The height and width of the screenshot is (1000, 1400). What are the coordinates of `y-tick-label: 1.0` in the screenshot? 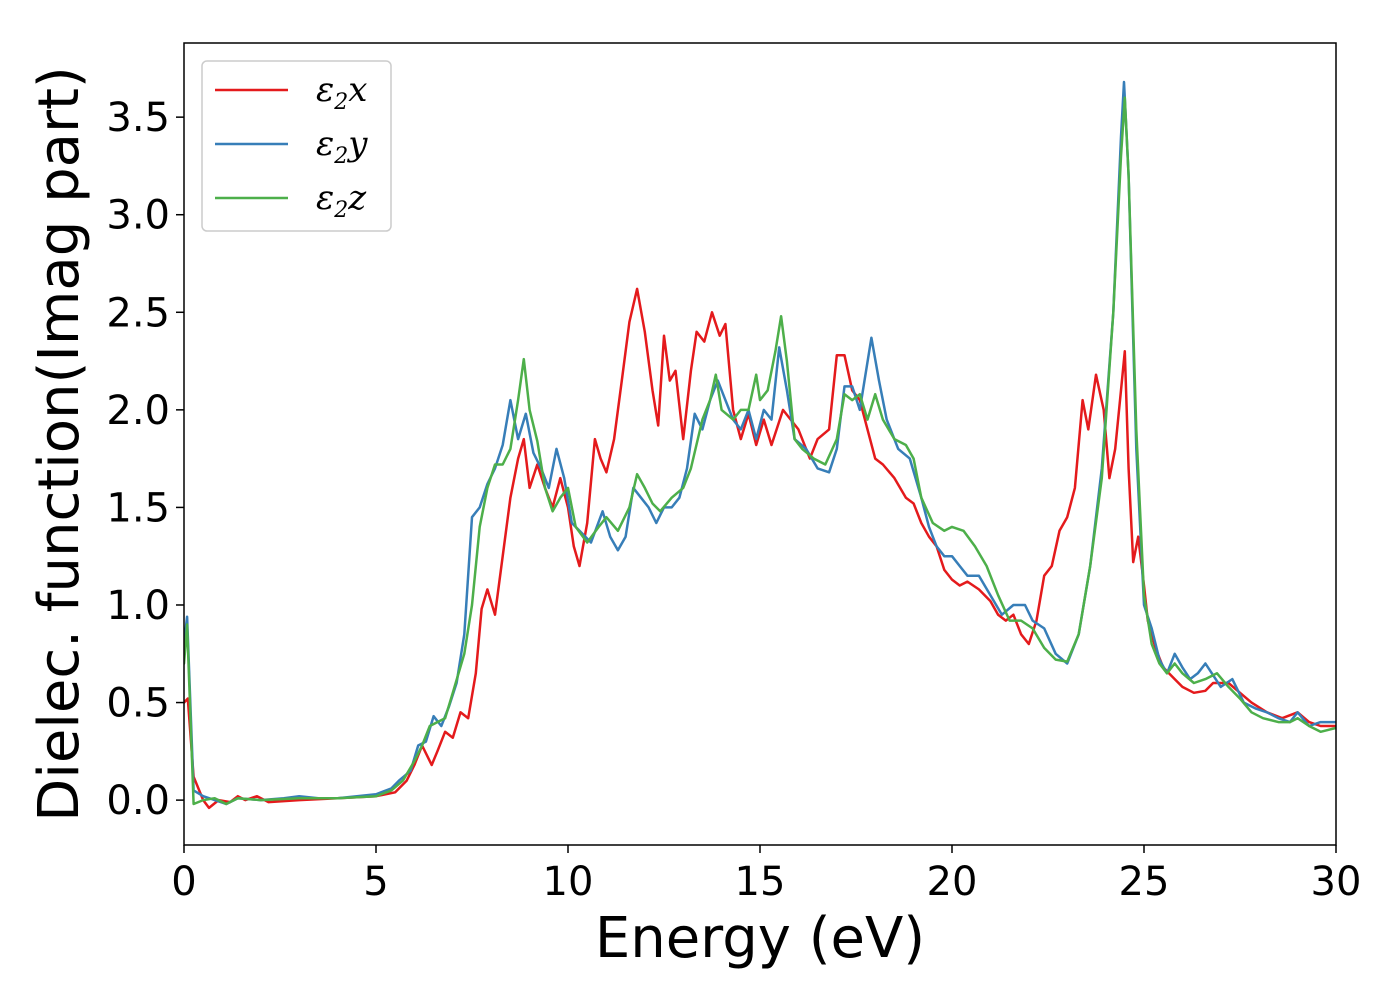 It's located at (138, 606).